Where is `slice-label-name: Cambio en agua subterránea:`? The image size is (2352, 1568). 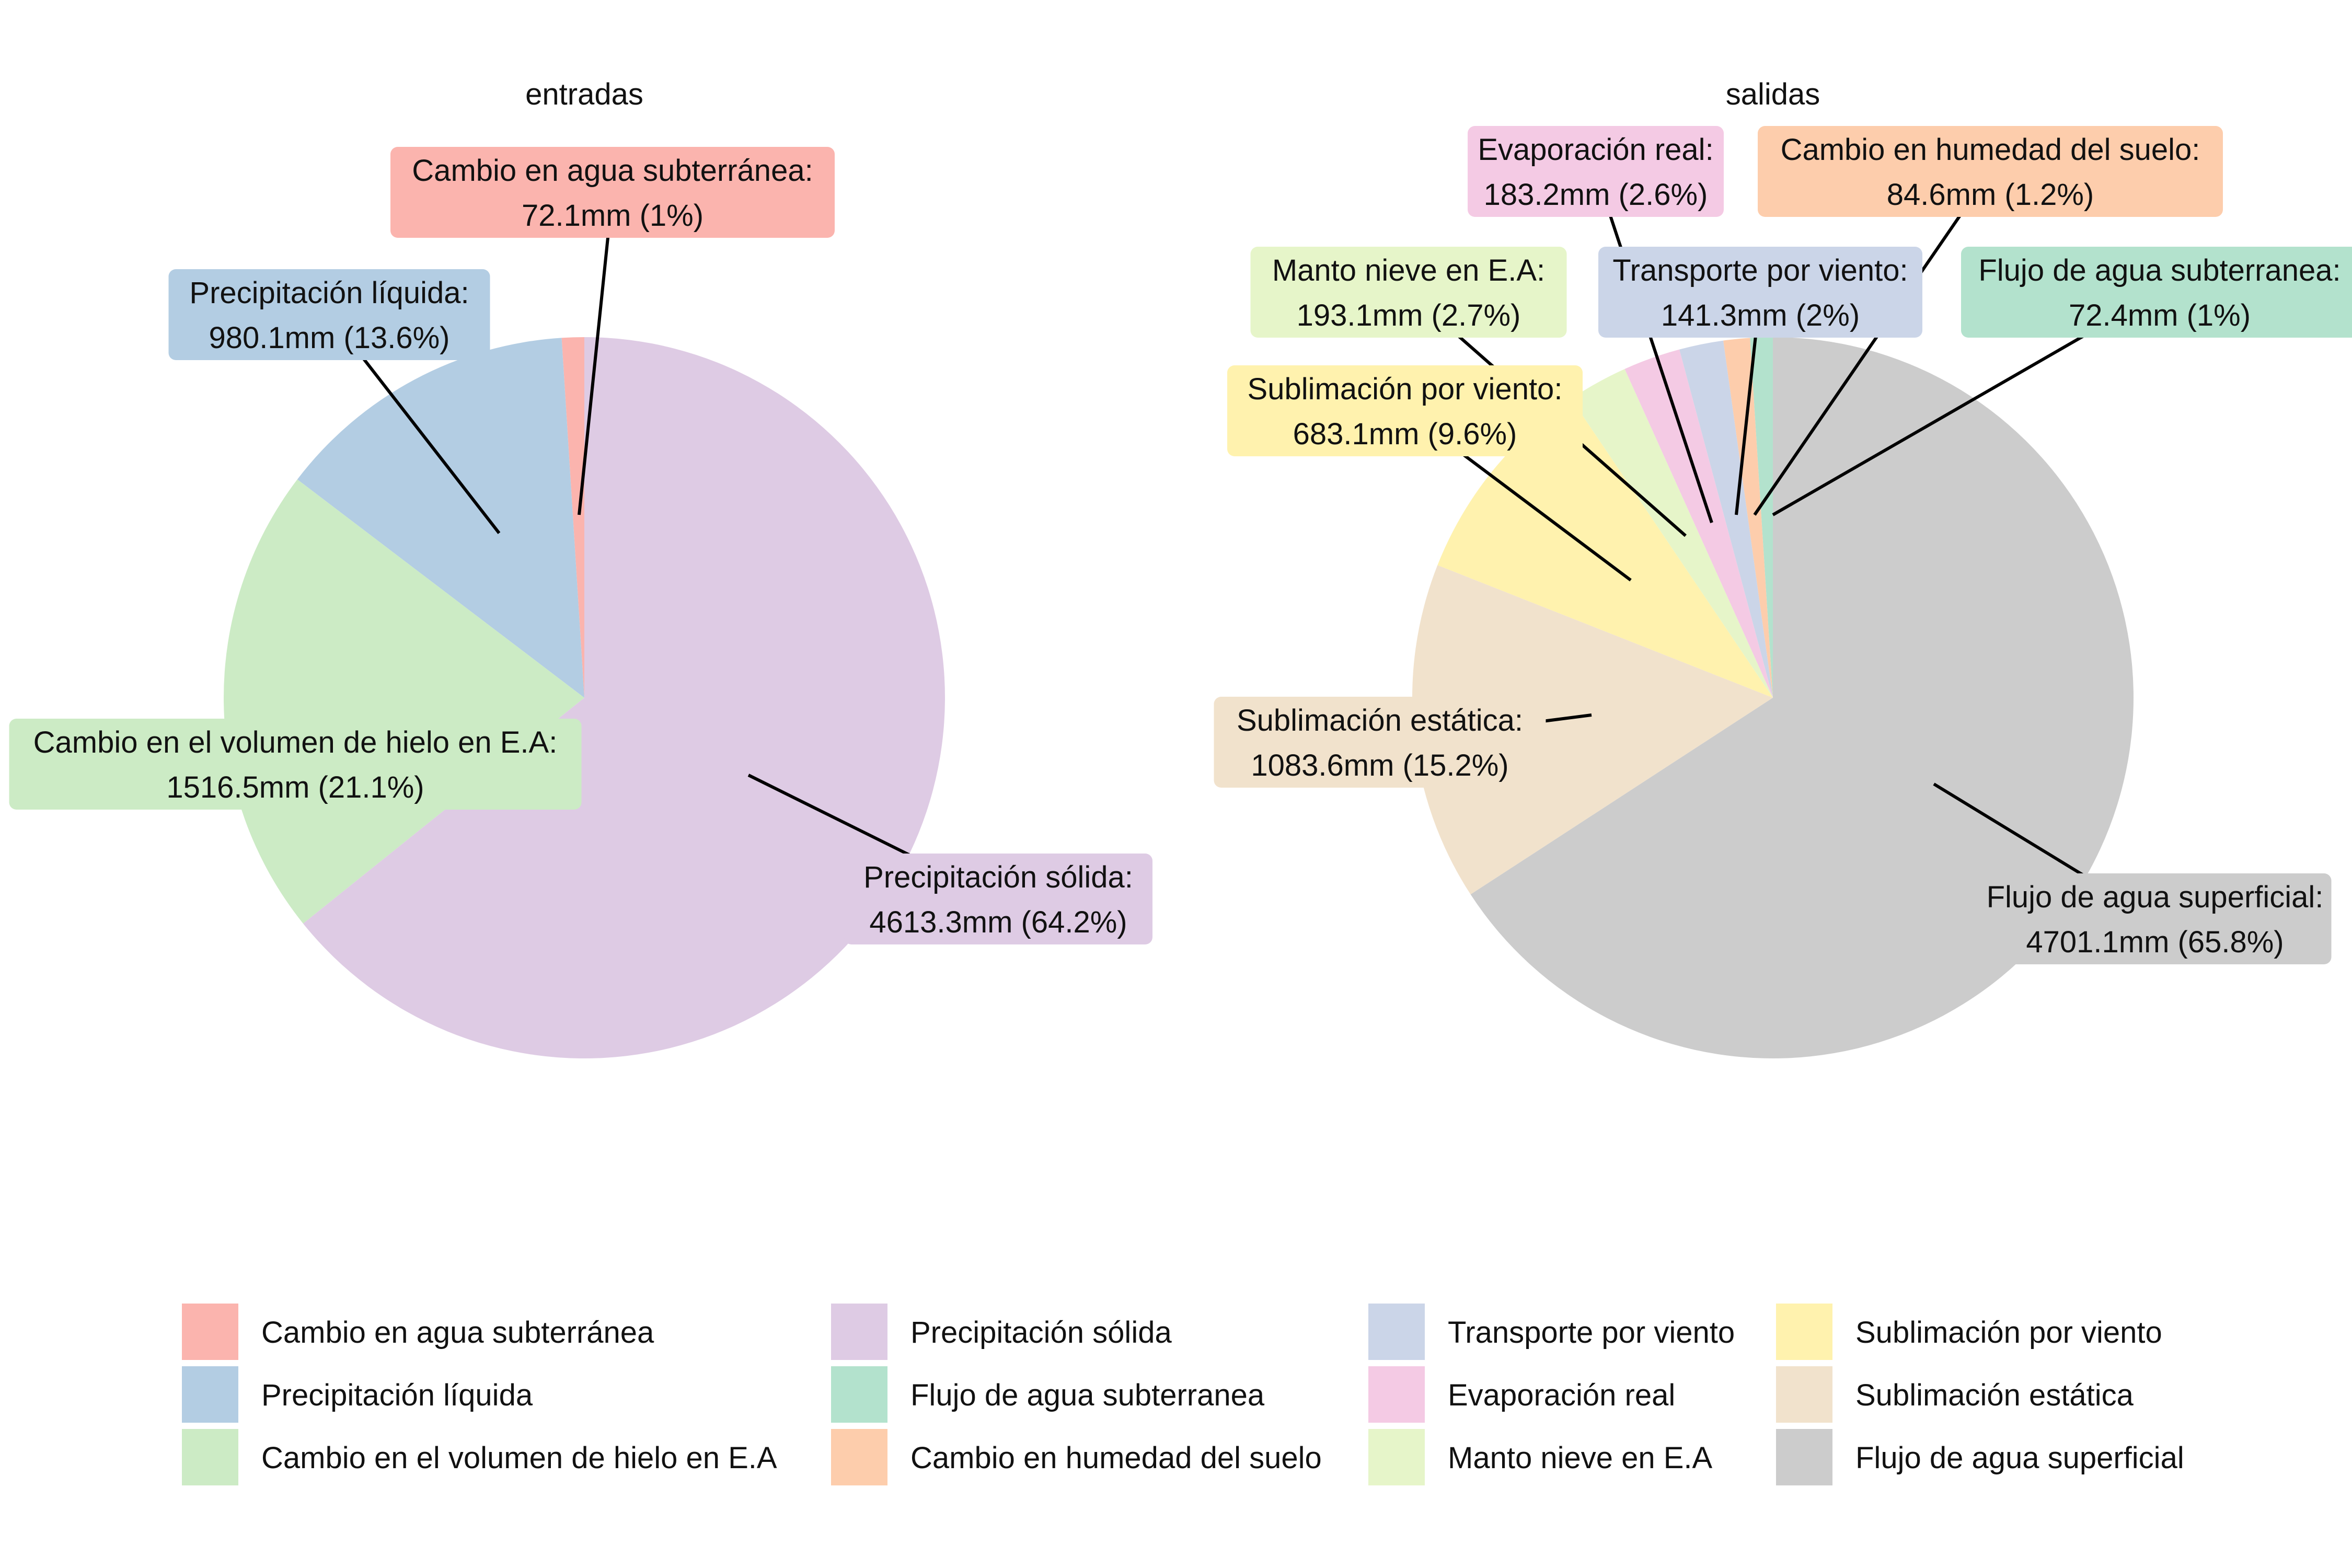
slice-label-name: Cambio en agua subterránea: is located at coordinates (612, 171).